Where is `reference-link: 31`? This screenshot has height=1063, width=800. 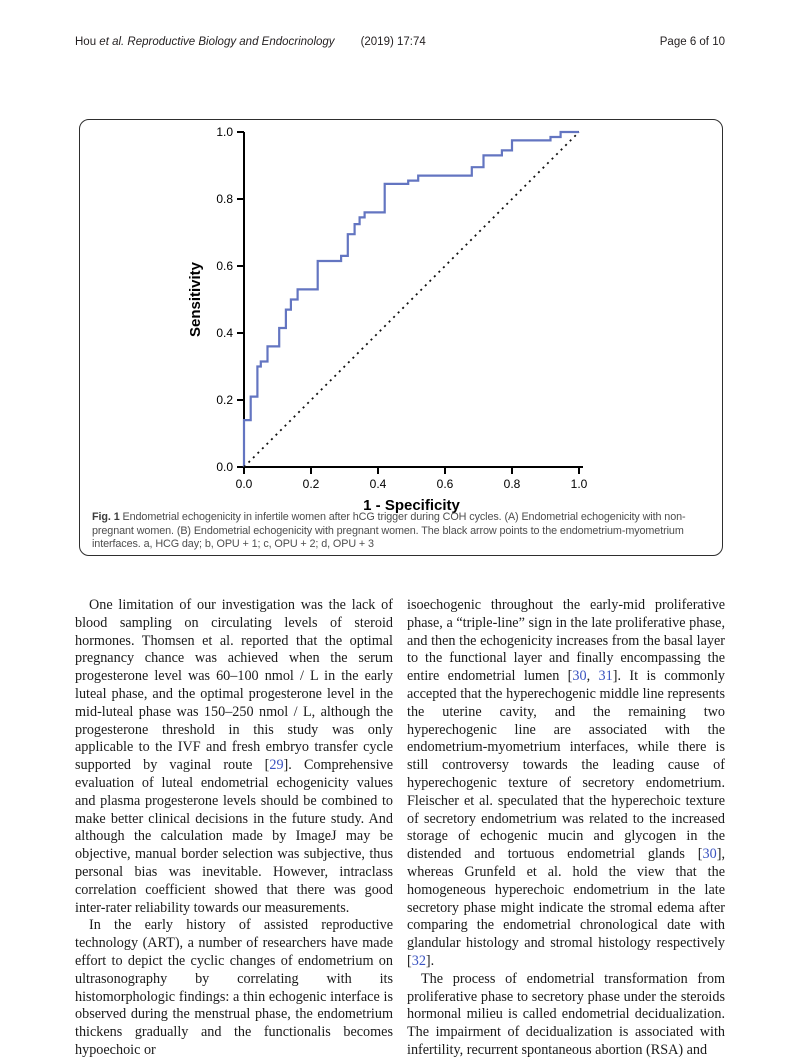
reference-link: 31 is located at coordinates (605, 676).